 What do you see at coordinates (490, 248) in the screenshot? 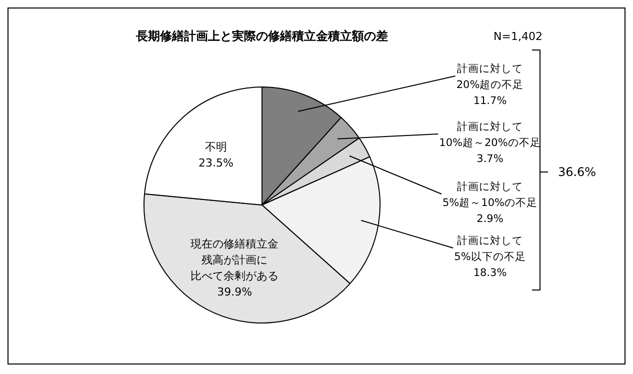
I see `slice-label: 計画に対して5%以下の不足` at bounding box center [490, 248].